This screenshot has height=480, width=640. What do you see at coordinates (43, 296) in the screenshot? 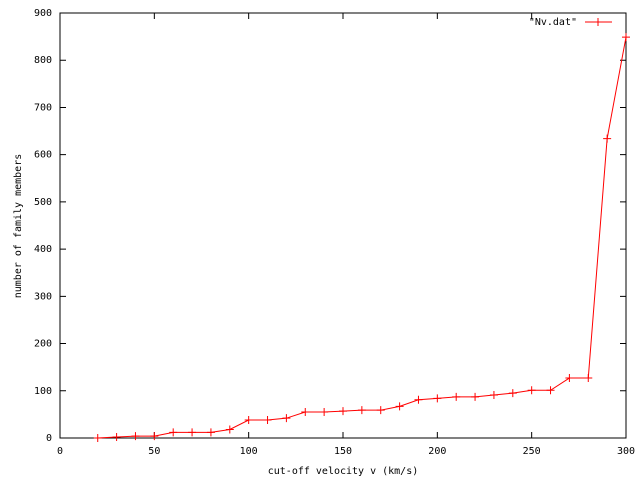
I see `y-tick-label: 300` at bounding box center [43, 296].